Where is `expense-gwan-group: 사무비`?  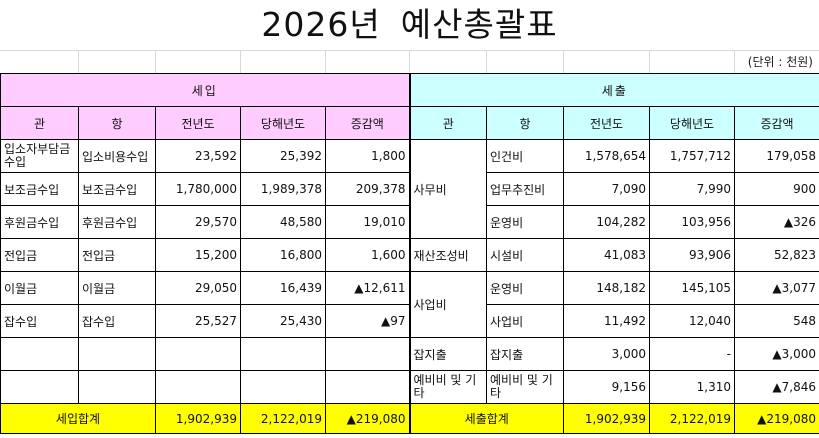 expense-gwan-group: 사무비 is located at coordinates (447, 189).